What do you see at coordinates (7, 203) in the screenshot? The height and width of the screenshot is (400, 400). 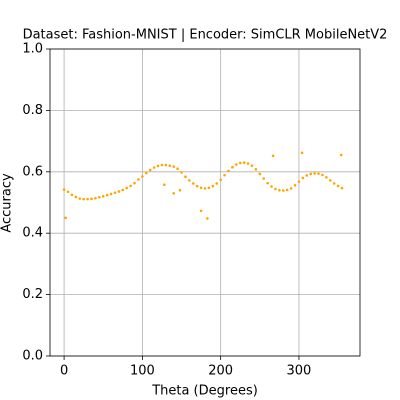 I see `y-axis-label: Accuracy` at bounding box center [7, 203].